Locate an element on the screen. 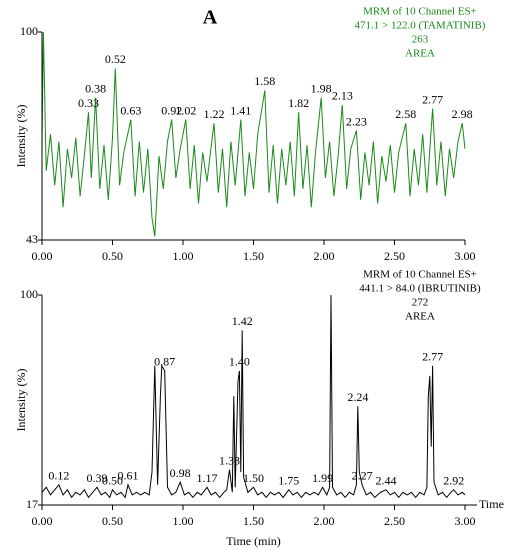 This screenshot has height=550, width=507. peak-label: 0.52 is located at coordinates (115, 59).